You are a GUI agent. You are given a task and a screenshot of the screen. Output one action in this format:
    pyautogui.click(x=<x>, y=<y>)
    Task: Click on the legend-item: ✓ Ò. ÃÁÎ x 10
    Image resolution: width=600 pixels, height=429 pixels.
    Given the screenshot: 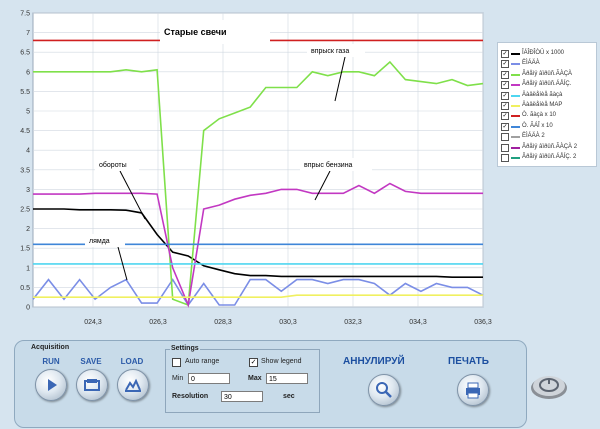 What is the action you would take?
    pyautogui.click(x=548, y=126)
    